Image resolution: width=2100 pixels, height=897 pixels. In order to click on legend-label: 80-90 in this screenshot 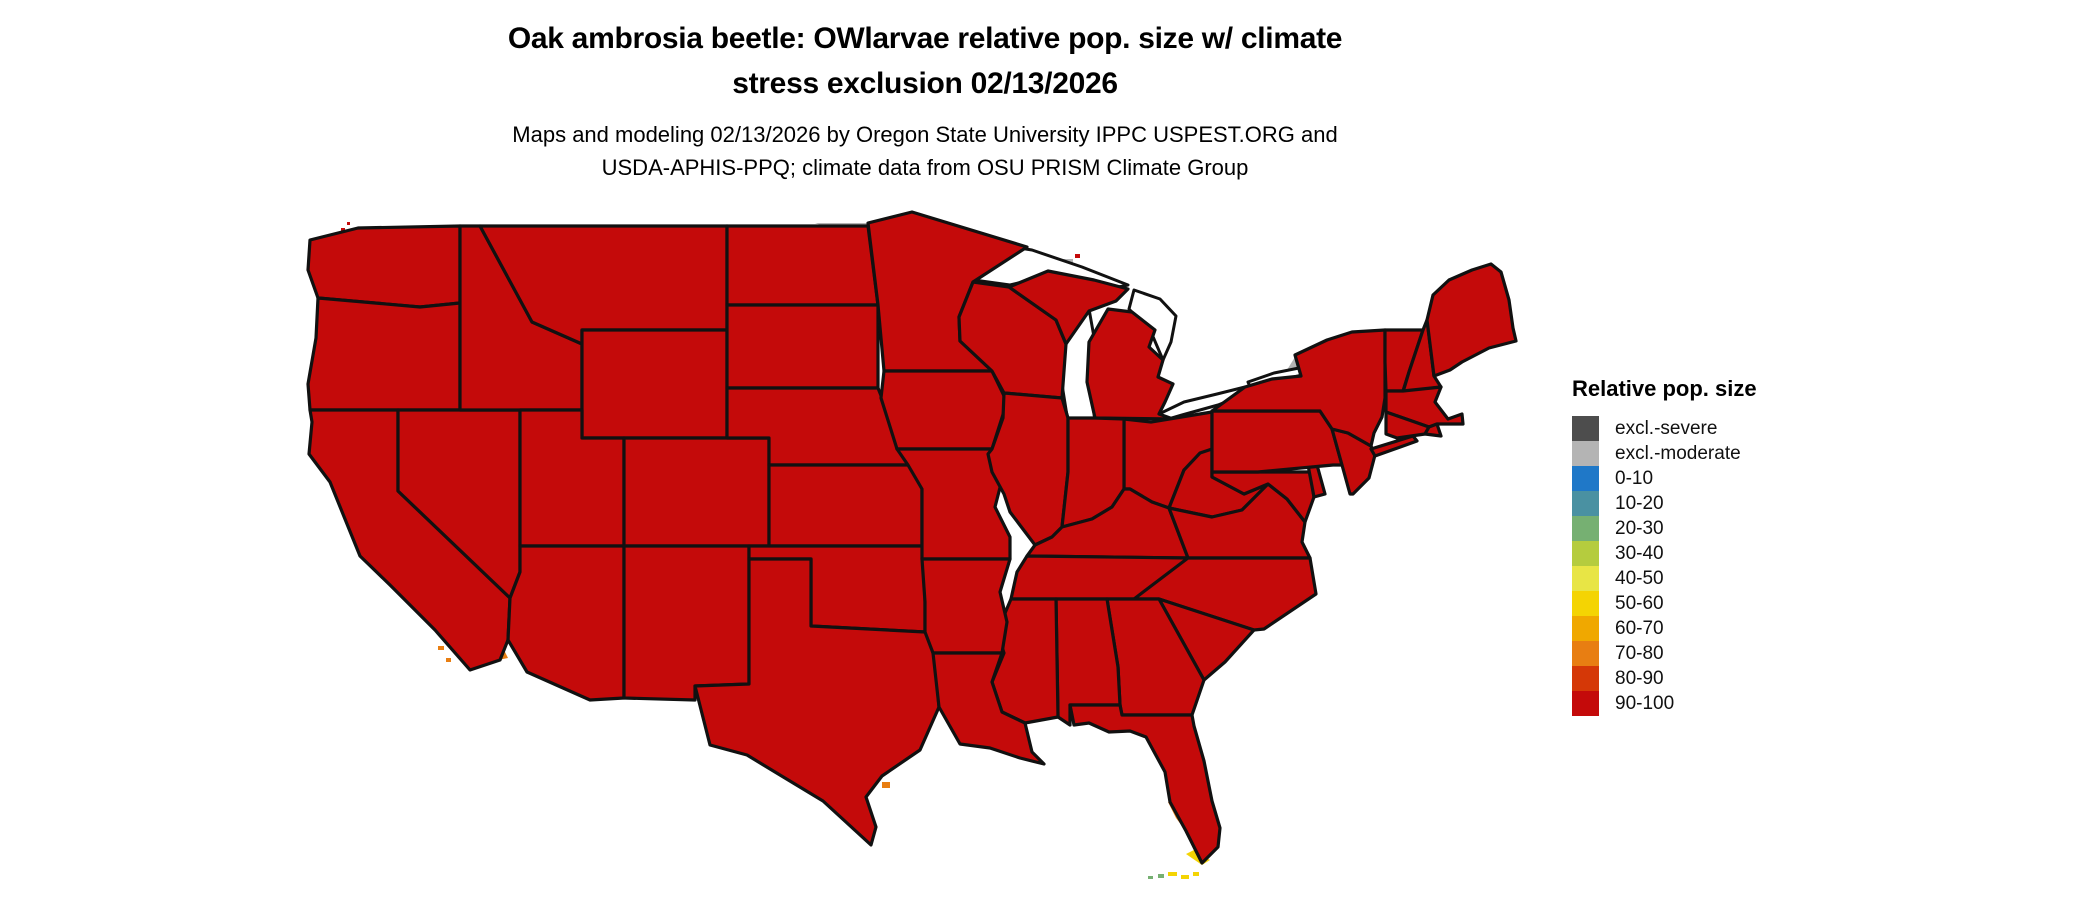, I will do `click(1639, 678)`.